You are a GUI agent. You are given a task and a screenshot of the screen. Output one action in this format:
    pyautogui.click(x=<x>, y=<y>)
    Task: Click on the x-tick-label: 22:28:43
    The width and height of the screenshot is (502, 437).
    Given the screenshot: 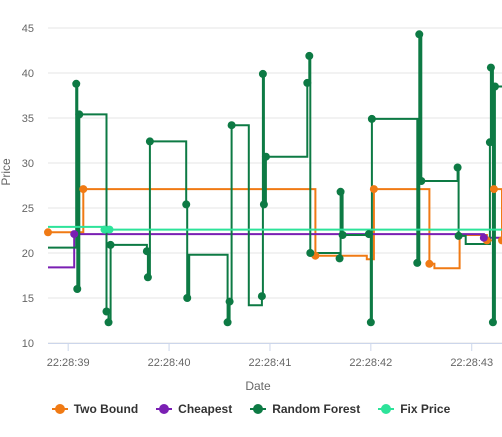 What is the action you would take?
    pyautogui.click(x=471, y=363)
    